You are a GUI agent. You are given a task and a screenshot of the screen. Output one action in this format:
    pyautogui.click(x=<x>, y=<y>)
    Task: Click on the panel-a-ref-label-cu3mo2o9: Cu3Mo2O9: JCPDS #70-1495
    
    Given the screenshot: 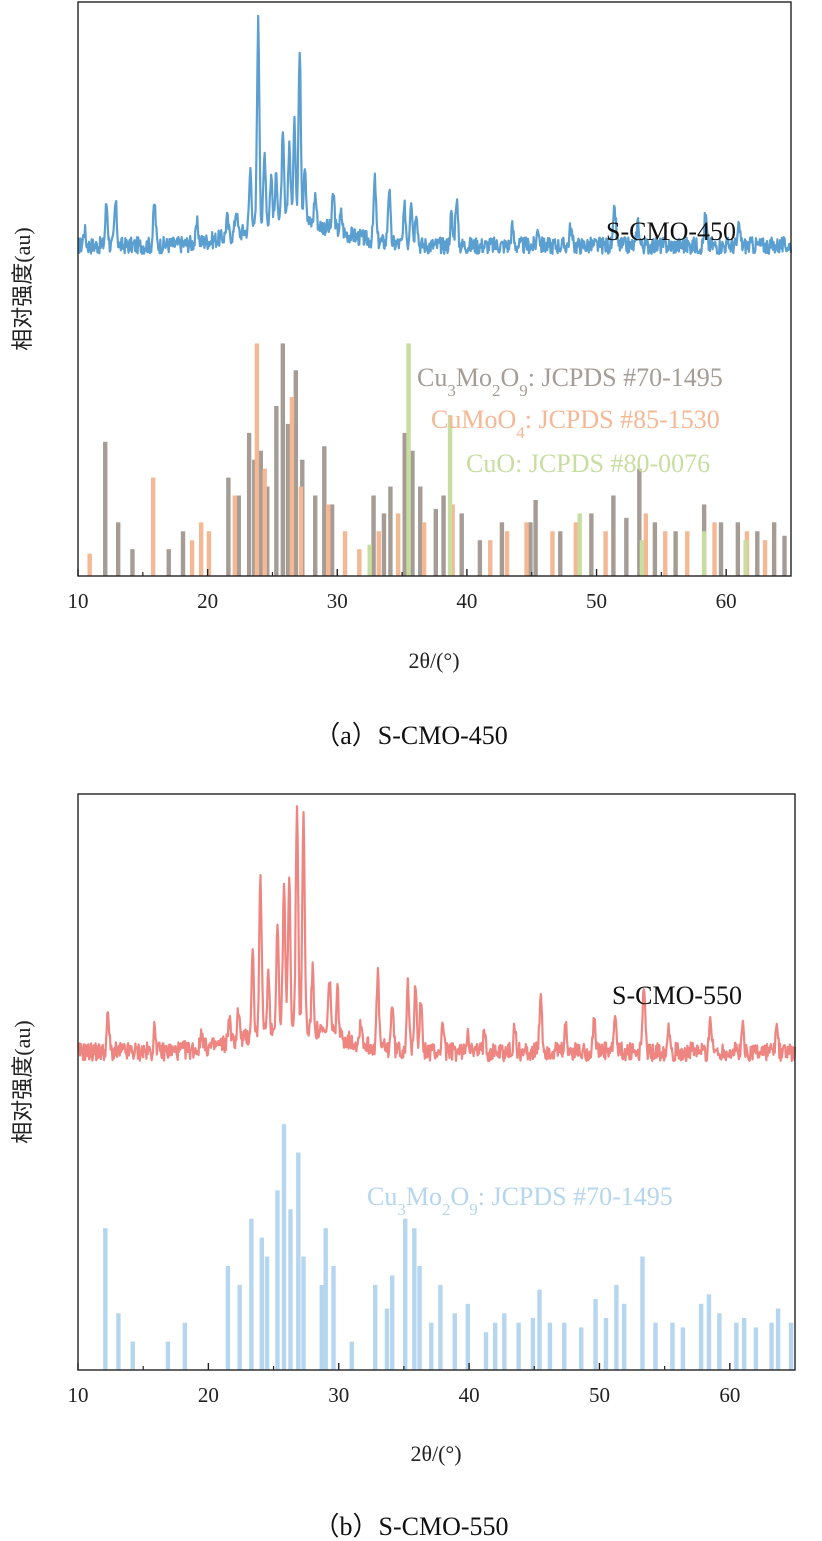 What is the action you would take?
    pyautogui.click(x=570, y=381)
    